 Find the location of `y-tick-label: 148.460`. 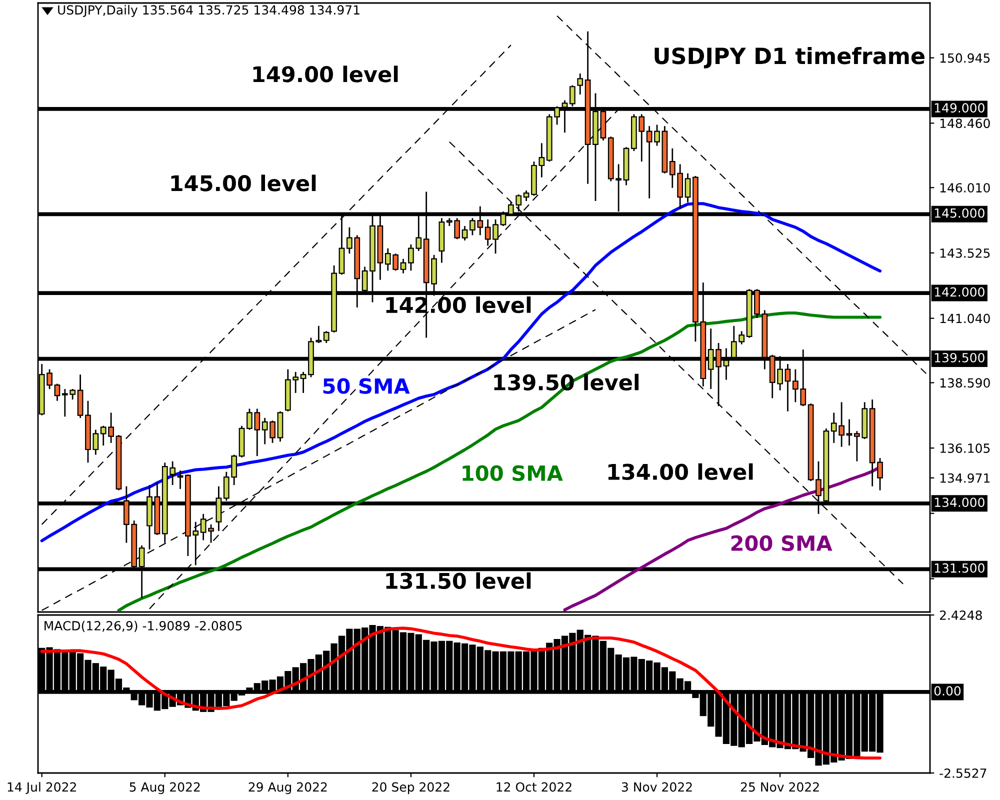

y-tick-label: 148.460 is located at coordinates (965, 123).